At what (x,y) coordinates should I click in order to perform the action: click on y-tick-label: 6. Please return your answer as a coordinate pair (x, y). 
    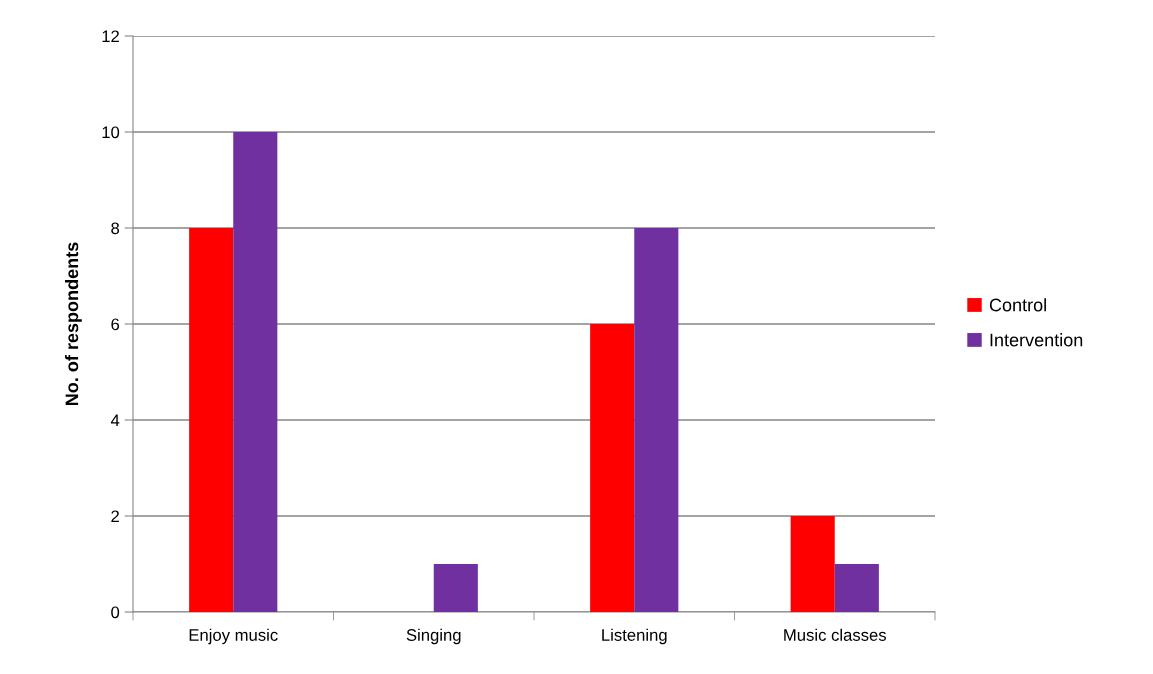
    Looking at the image, I should click on (115, 324).